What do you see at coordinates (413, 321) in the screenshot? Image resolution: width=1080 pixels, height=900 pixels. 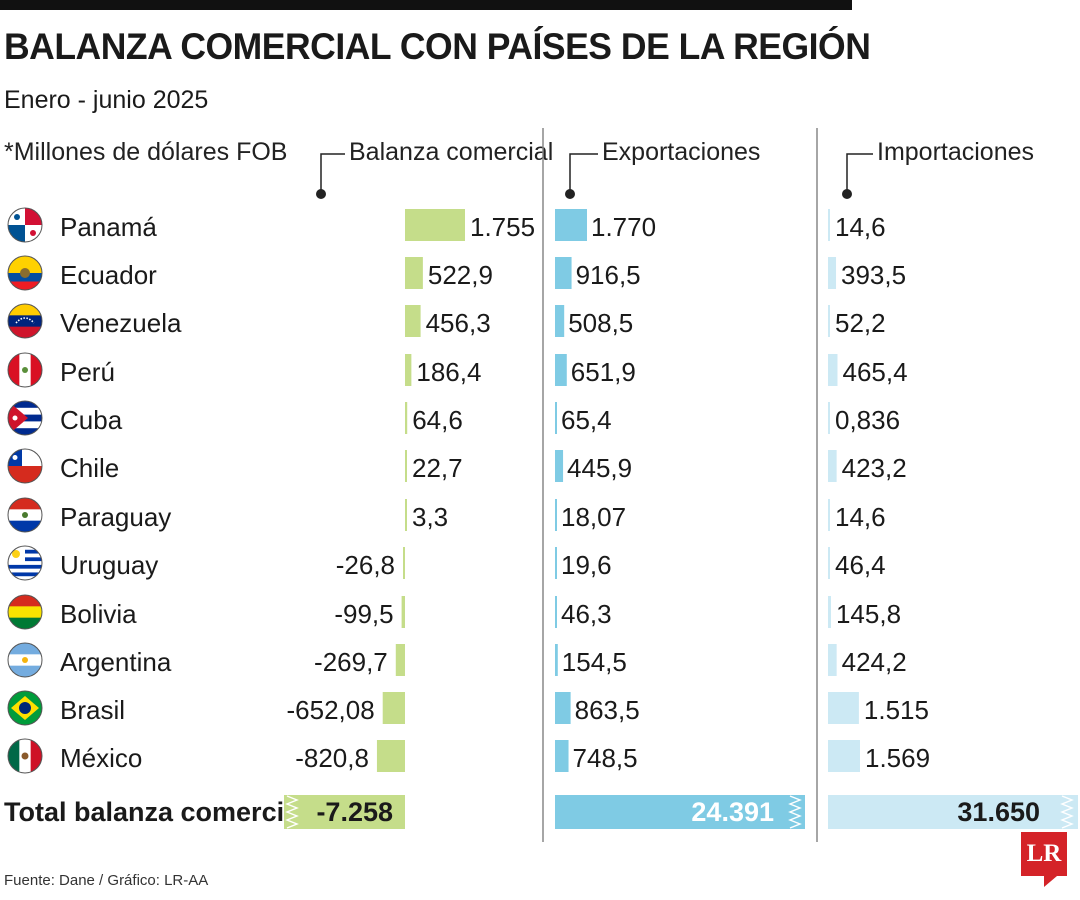 I see `balance-bar-venezuela` at bounding box center [413, 321].